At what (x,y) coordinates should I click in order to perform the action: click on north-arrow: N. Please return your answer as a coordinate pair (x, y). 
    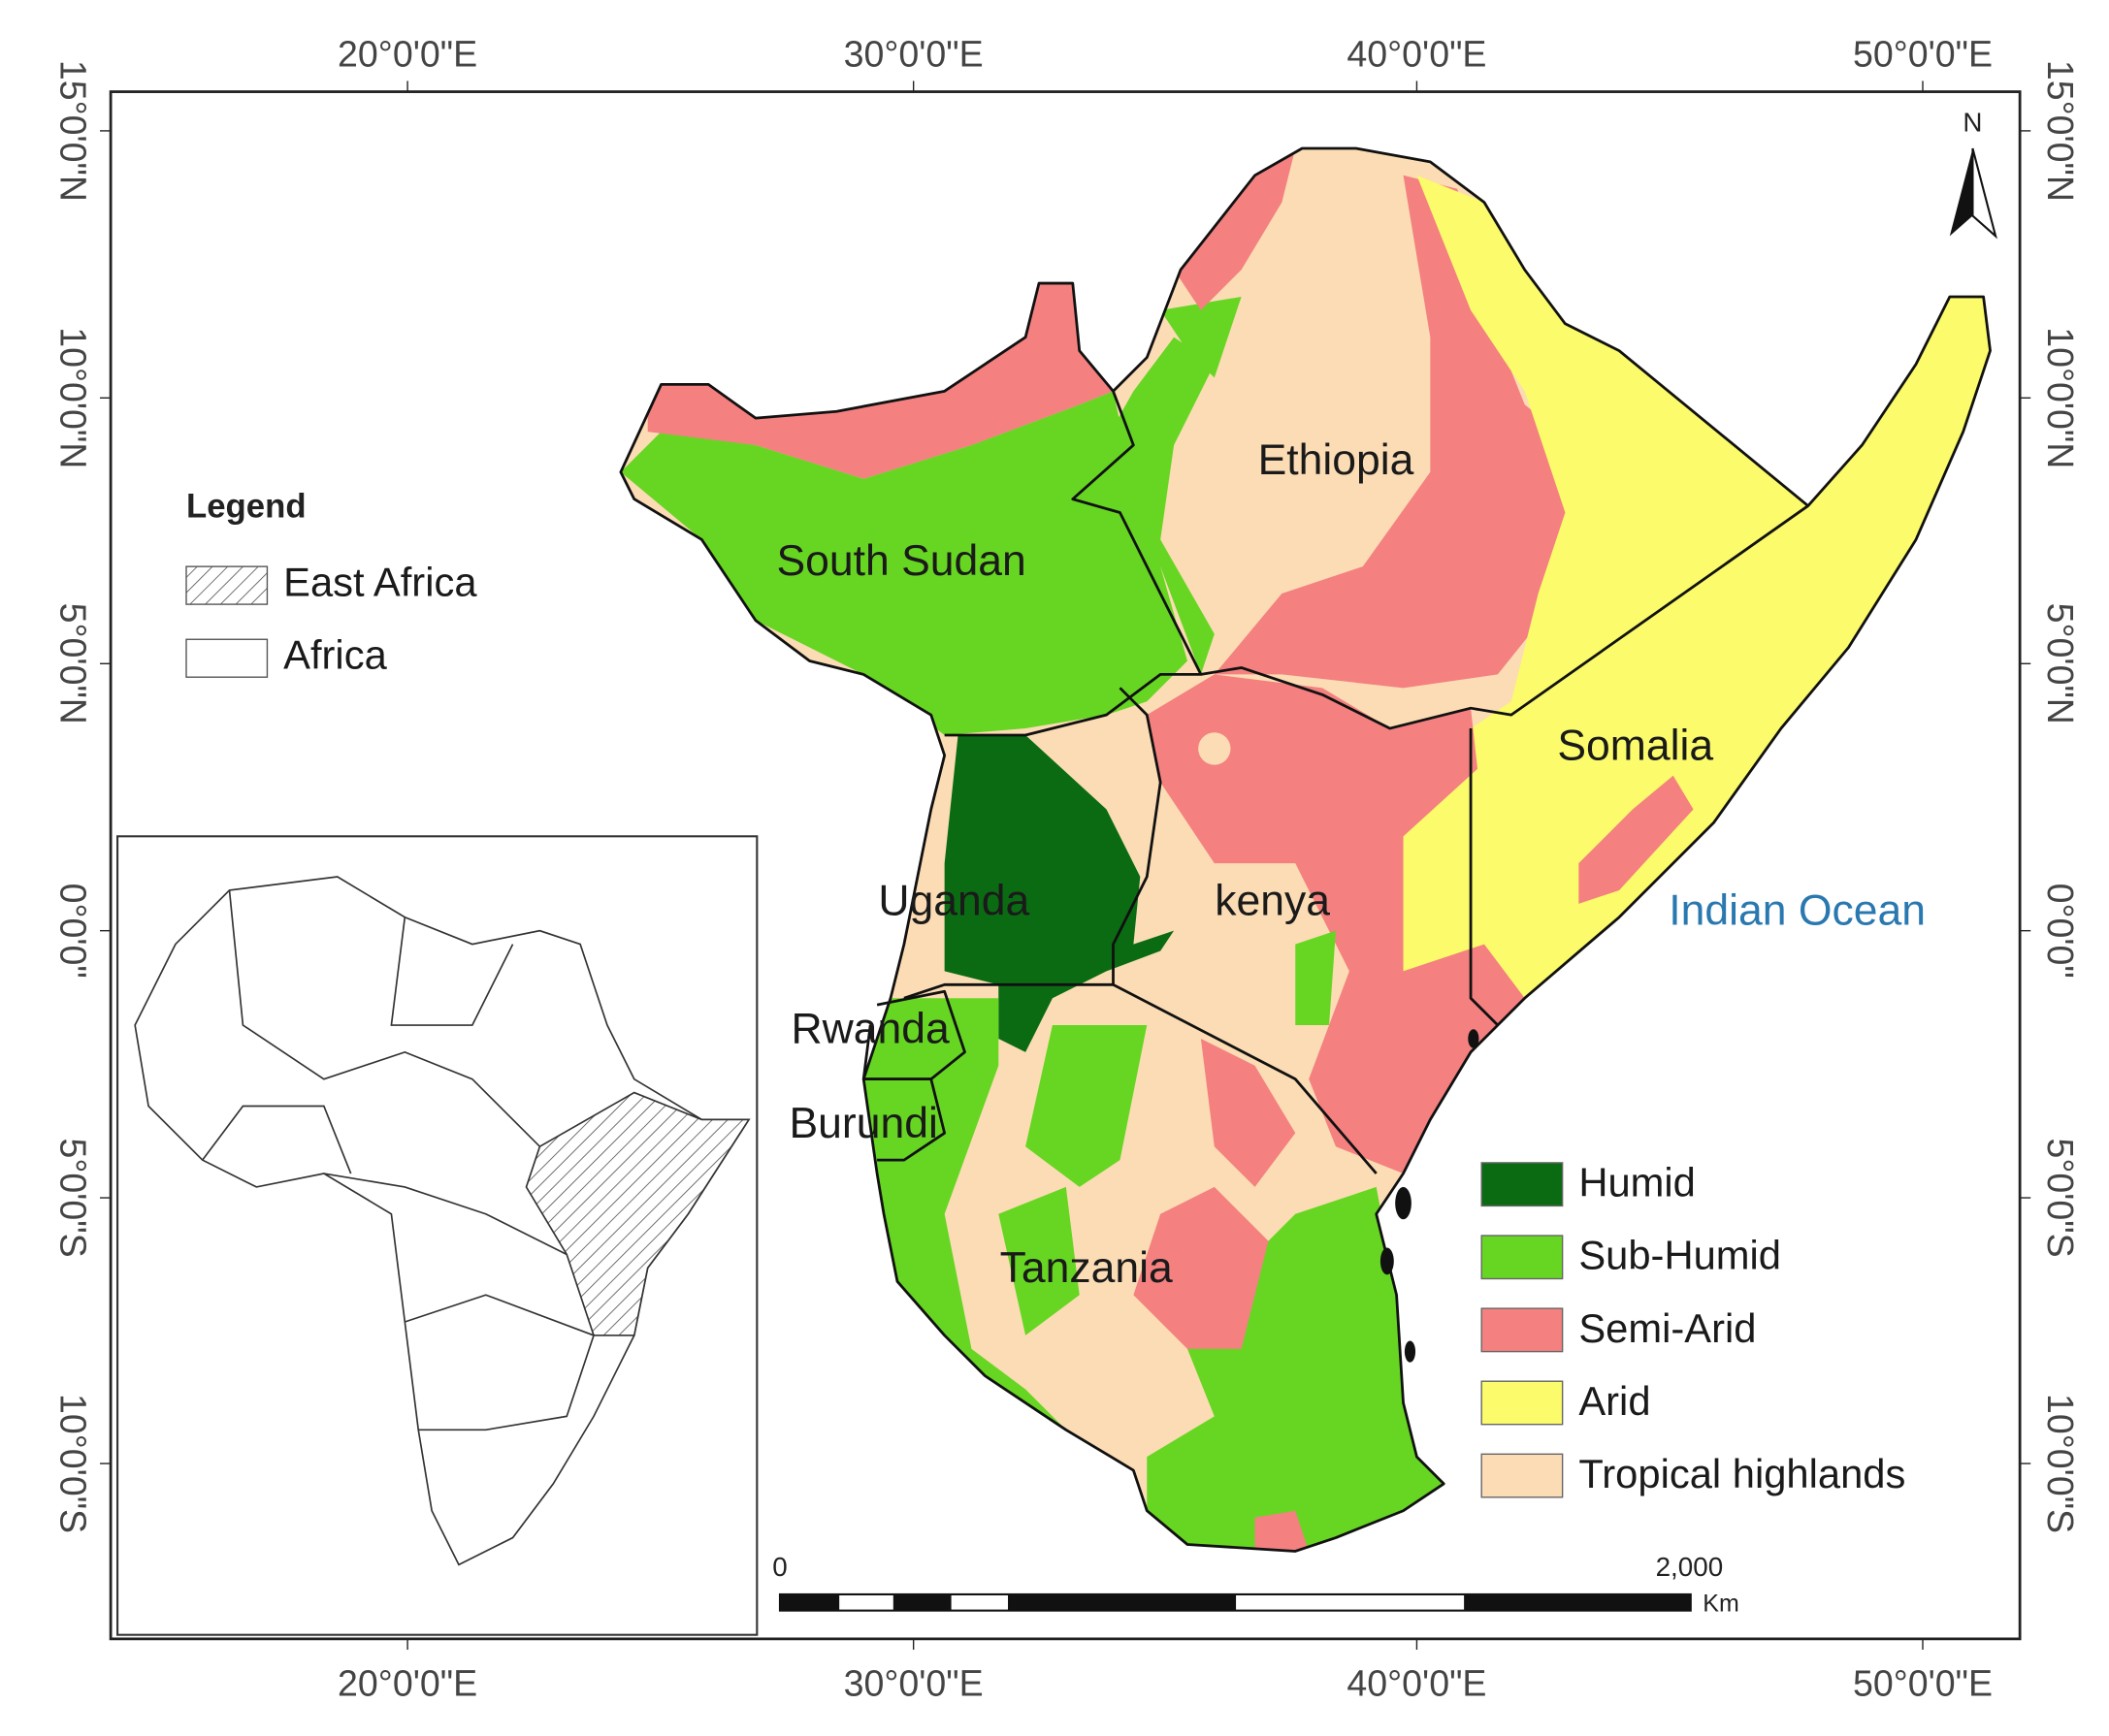
    Looking at the image, I should click on (1973, 173).